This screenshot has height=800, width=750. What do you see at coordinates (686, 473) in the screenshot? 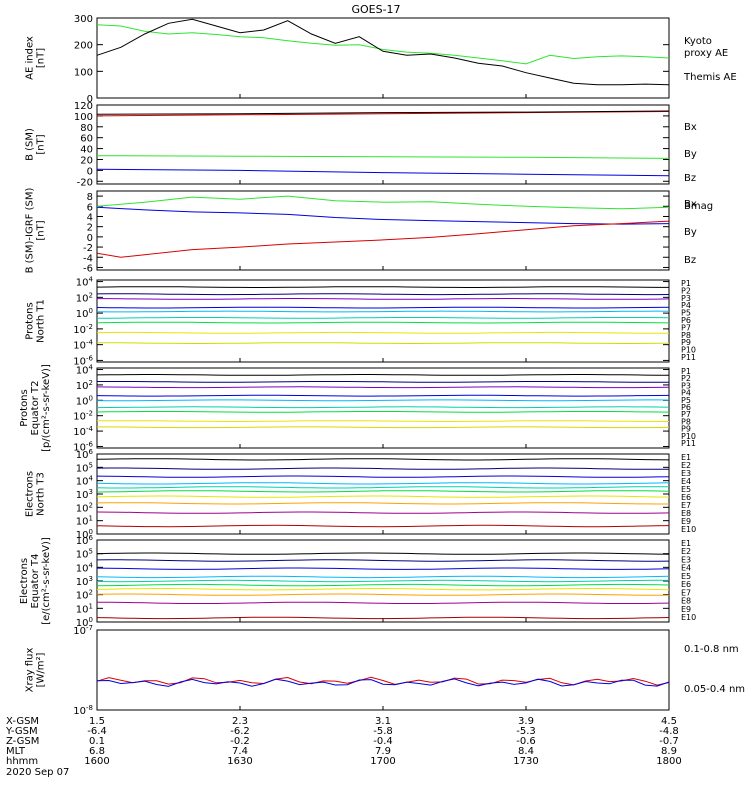
I see `legend-entry: E3` at bounding box center [686, 473].